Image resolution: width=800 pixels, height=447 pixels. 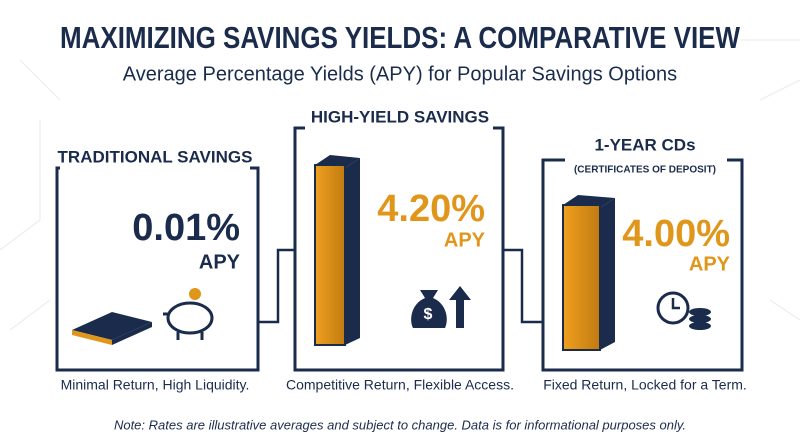 I want to click on caption: Fixed Return, Locked for a Term., so click(x=645, y=385).